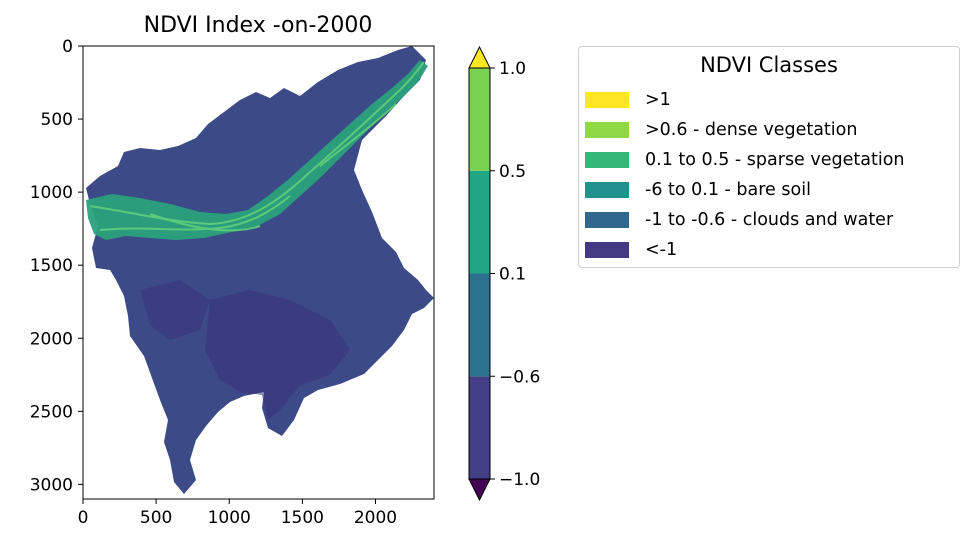 The image size is (976, 549). I want to click on y-axis: 0 500 1000 1500 2000 2500 3000, so click(56, 266).